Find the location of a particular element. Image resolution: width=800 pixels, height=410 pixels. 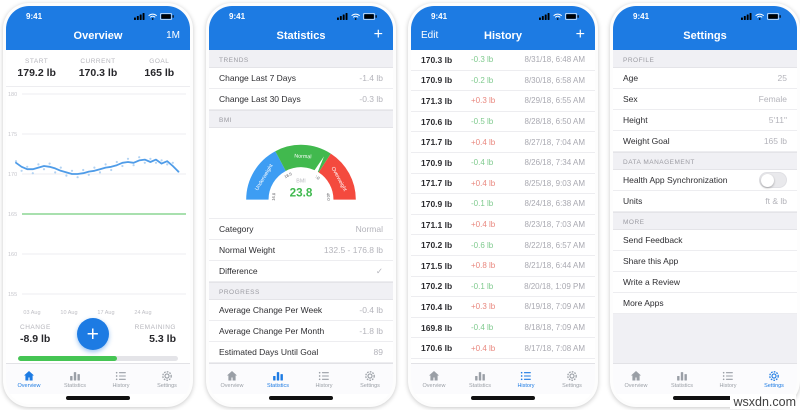

nav-bar: Settings is located at coordinates (705, 37).